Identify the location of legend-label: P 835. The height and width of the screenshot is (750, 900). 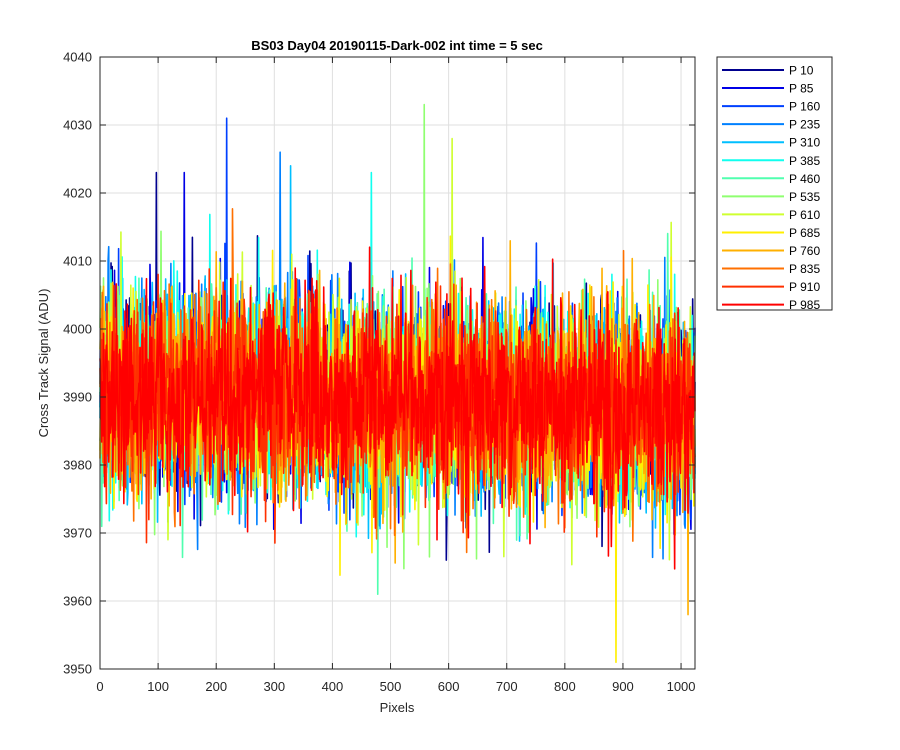
(804, 269).